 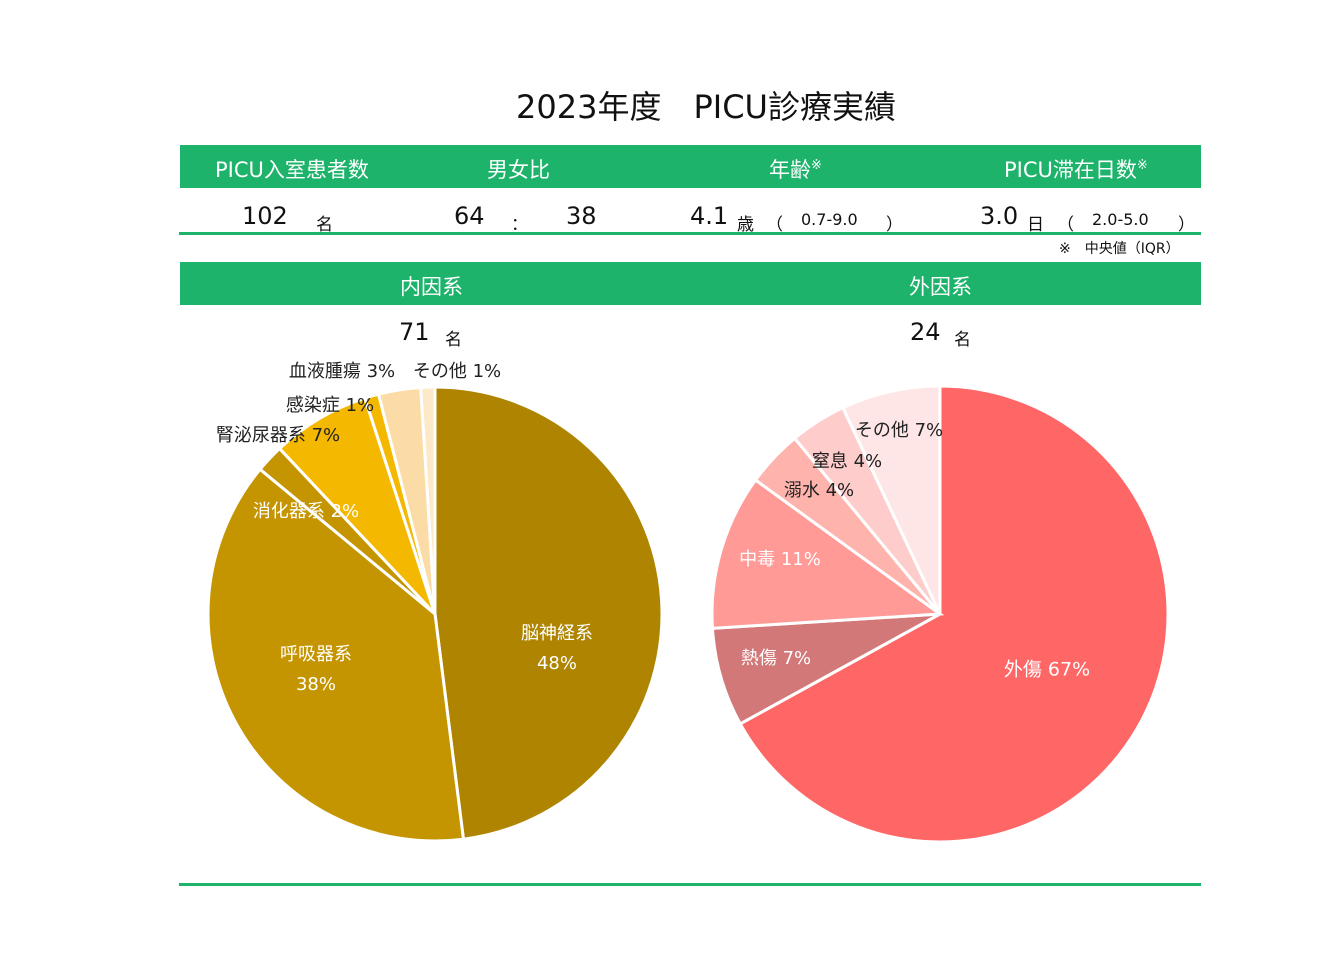 What do you see at coordinates (518, 170) in the screenshot?
I see `header-sex-ratio: 男女比` at bounding box center [518, 170].